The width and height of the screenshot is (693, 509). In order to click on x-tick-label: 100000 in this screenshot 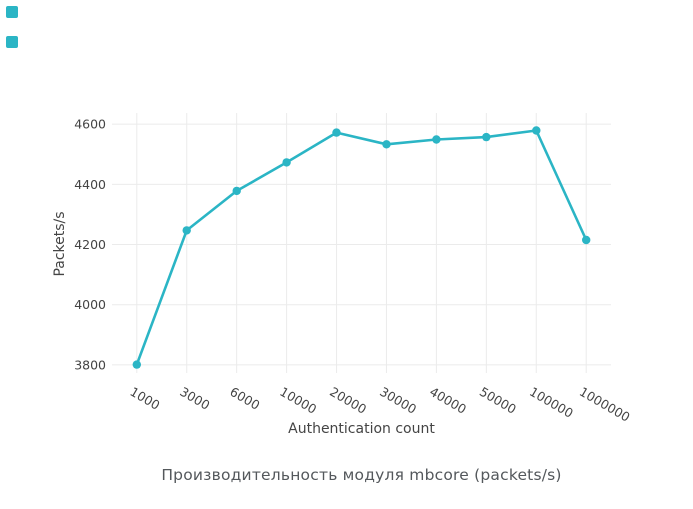, I will do `click(551, 402)`.